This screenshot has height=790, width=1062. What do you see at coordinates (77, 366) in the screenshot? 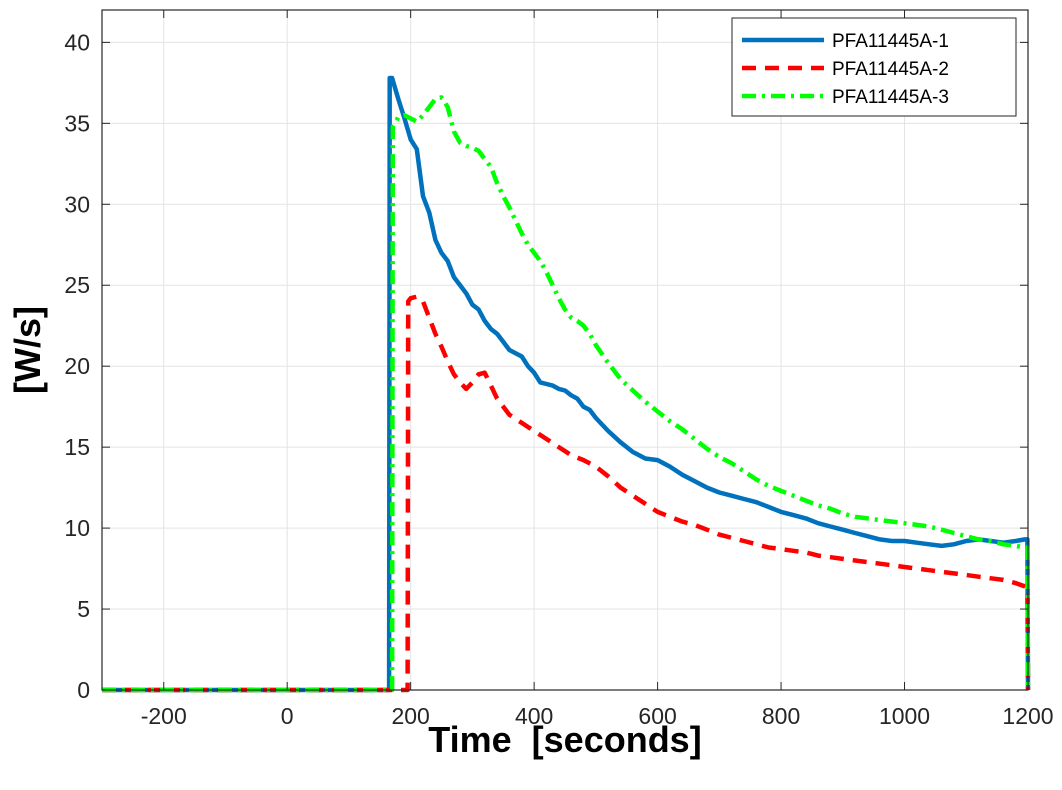
I see `y-tick-label: 20` at bounding box center [77, 366].